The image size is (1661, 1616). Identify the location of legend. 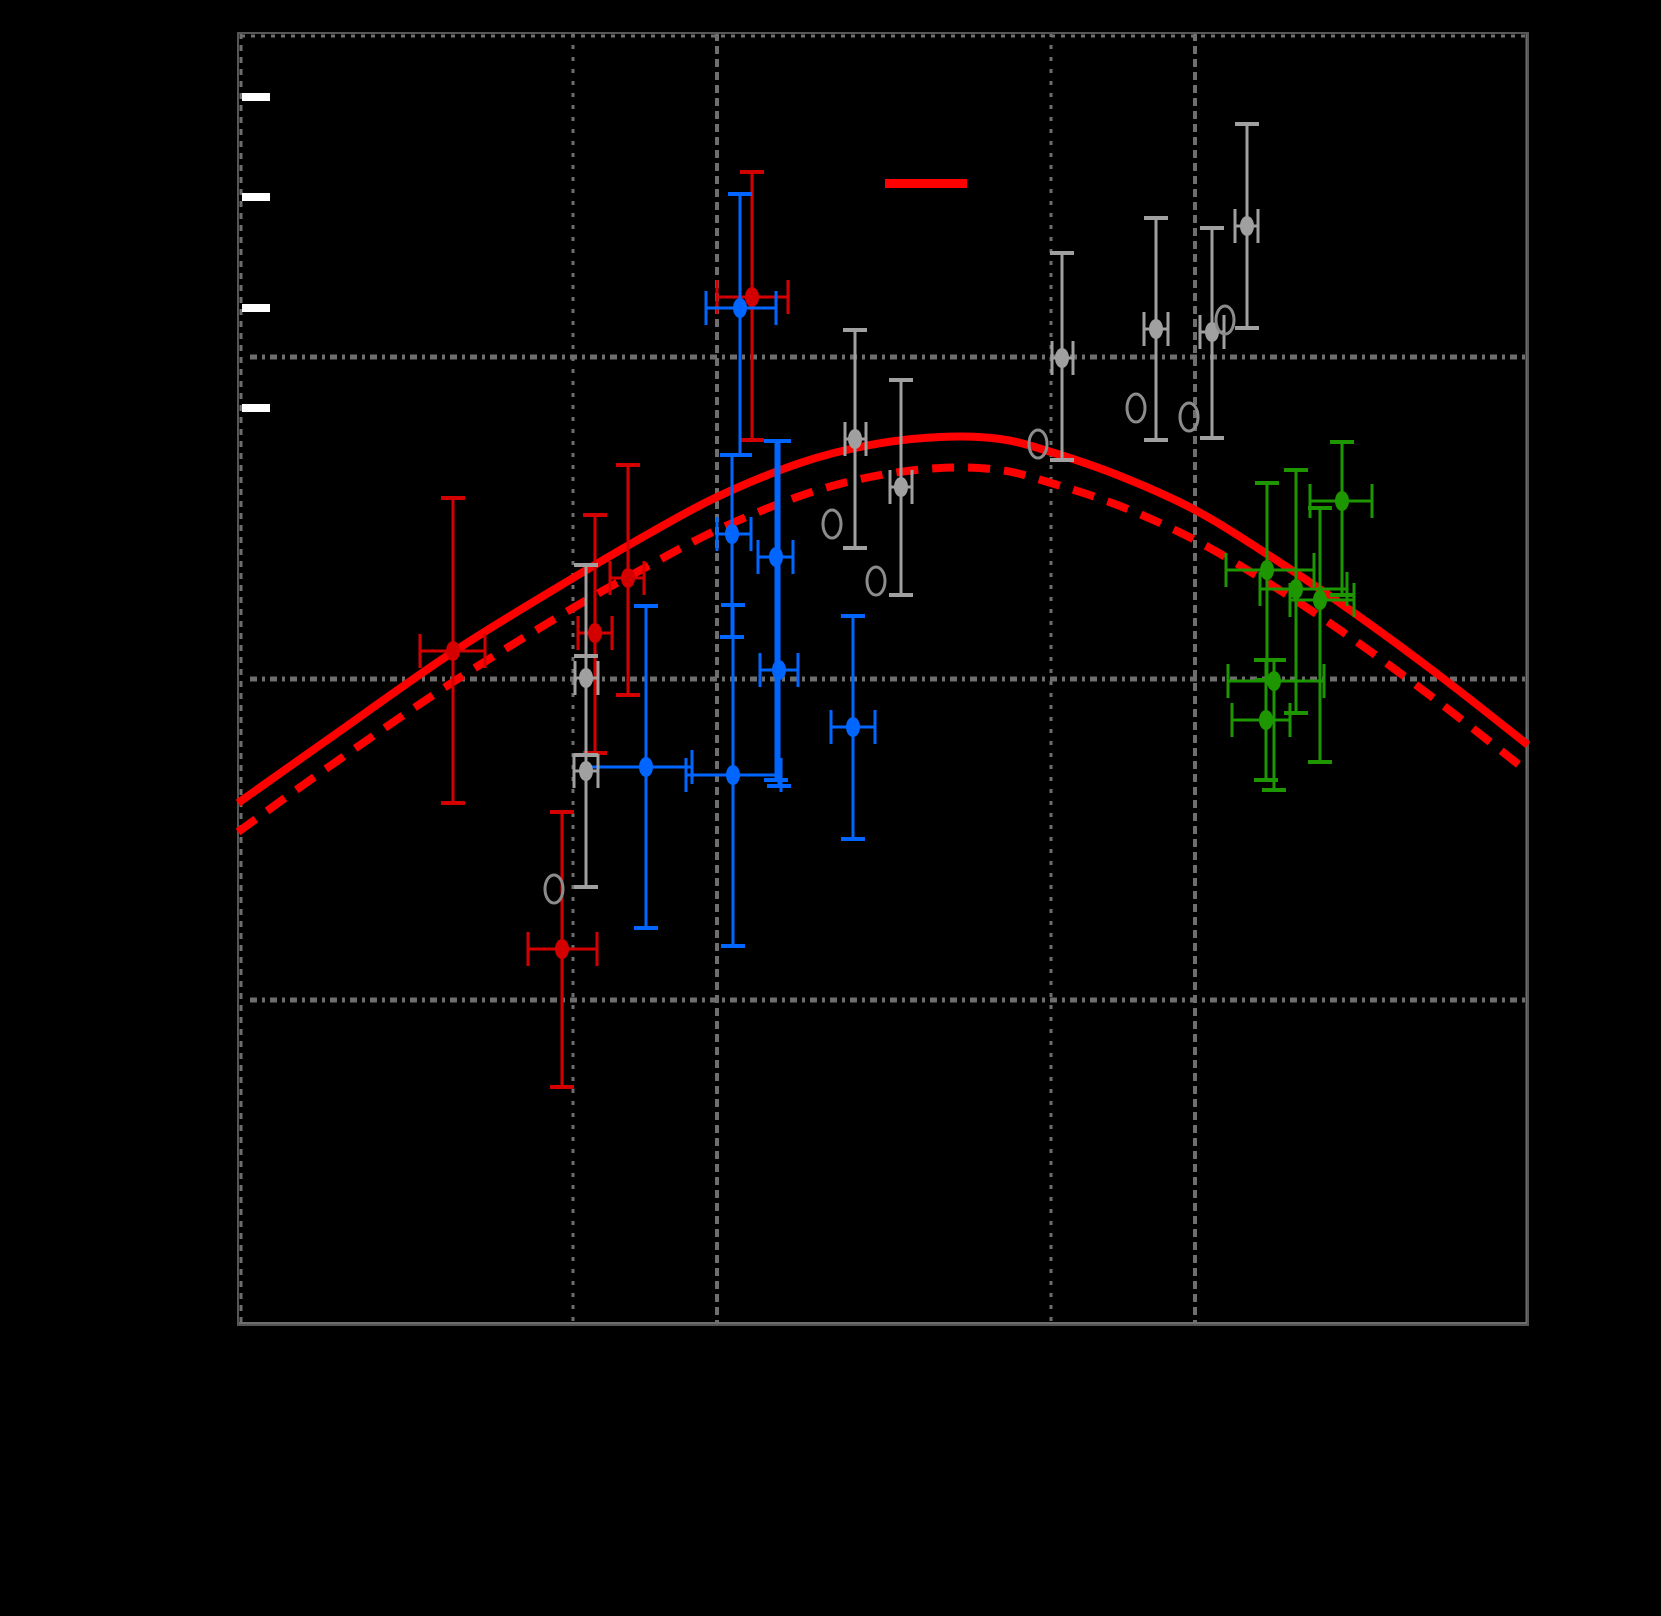
(604, 252).